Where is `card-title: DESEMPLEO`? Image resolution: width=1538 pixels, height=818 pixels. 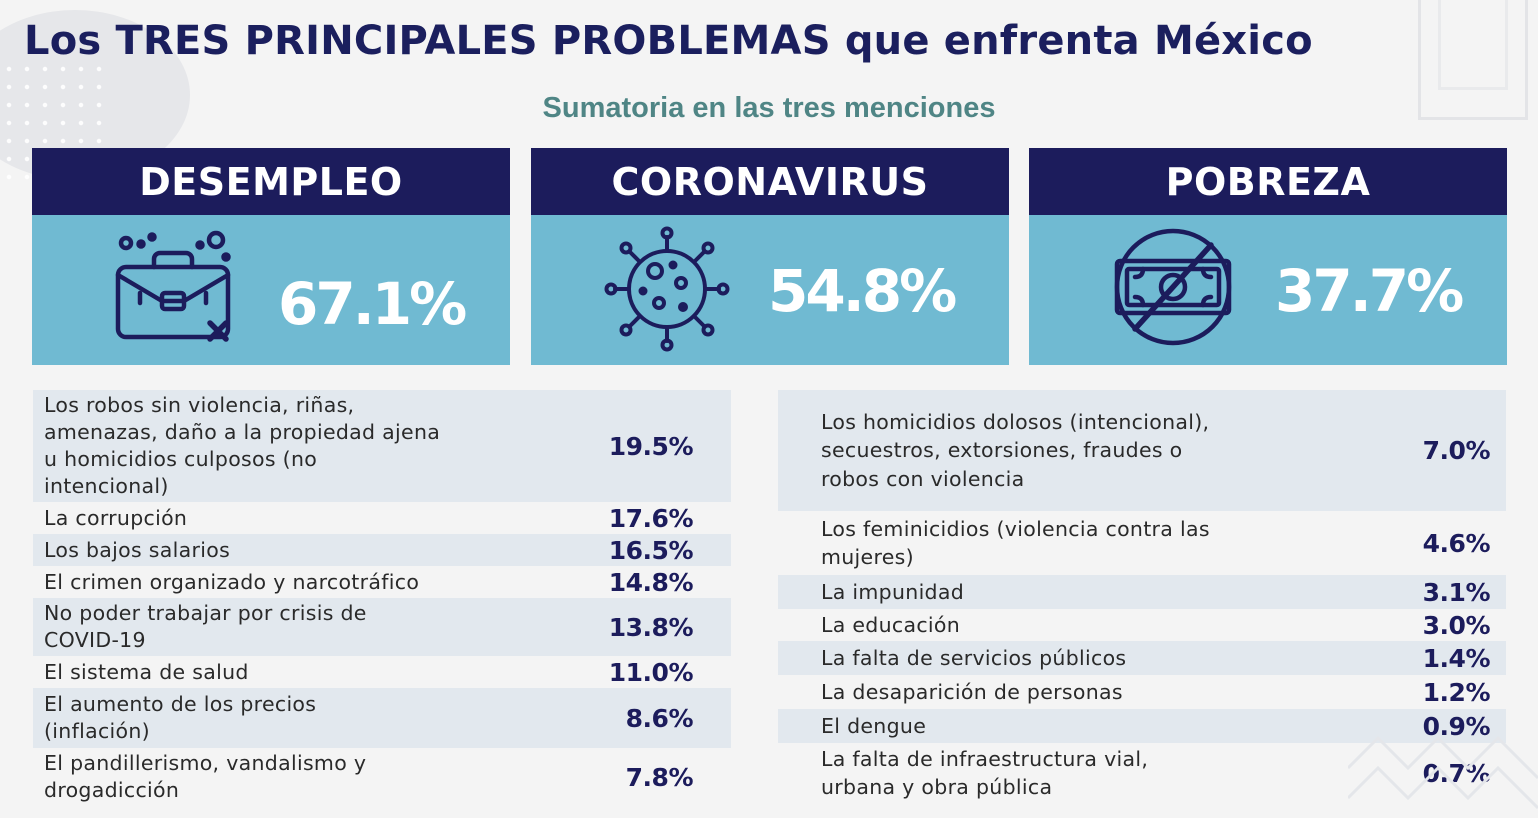
card-title: DESEMPLEO is located at coordinates (271, 181).